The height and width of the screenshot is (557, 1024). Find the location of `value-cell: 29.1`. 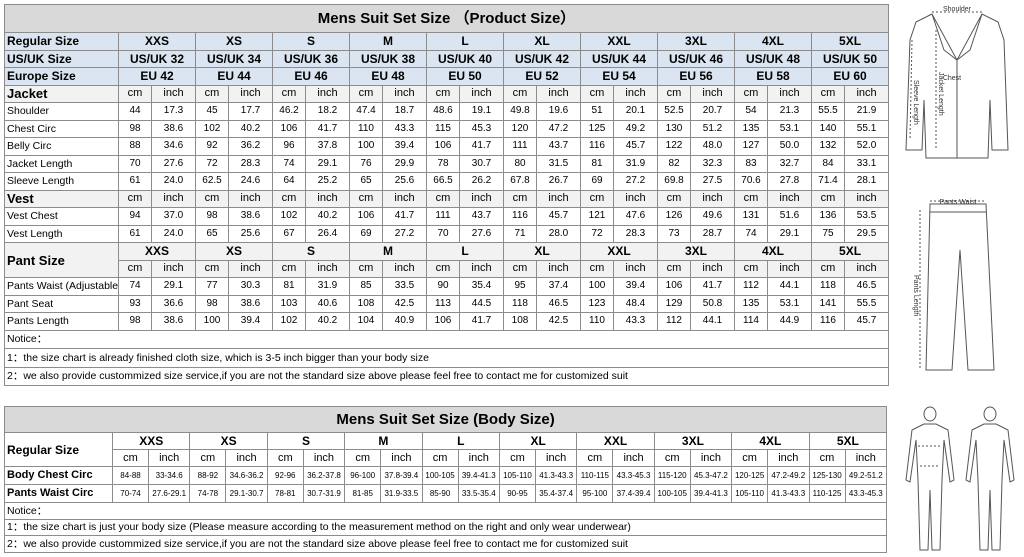

value-cell: 29.1 is located at coordinates (173, 286).